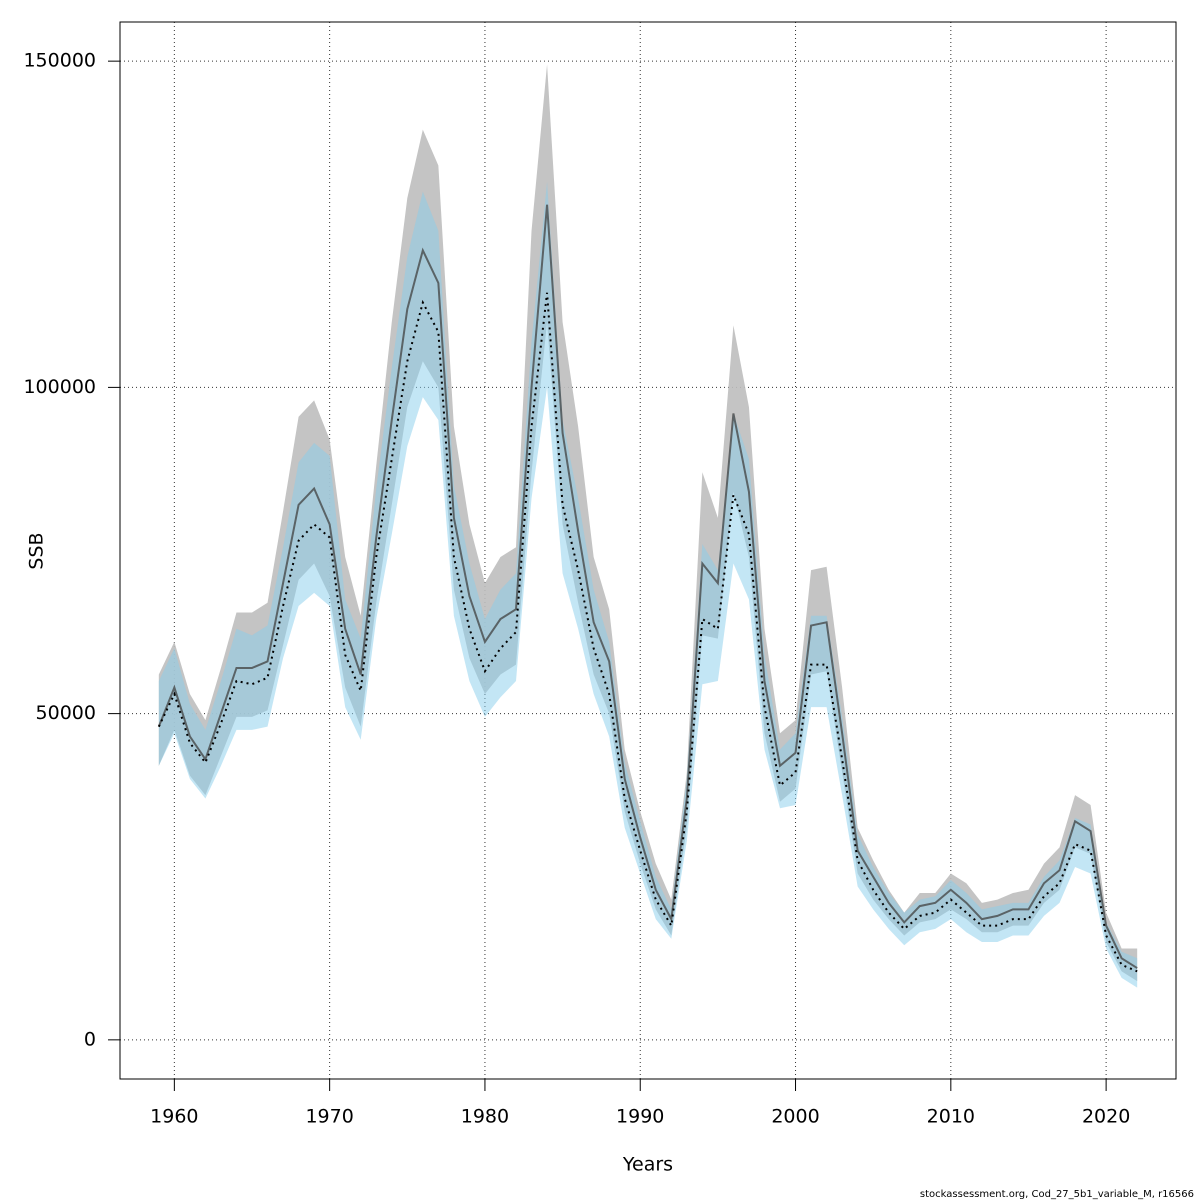 The height and width of the screenshot is (1200, 1200). Describe the element at coordinates (647, 1165) in the screenshot. I see `x-axis-label: Years` at that location.